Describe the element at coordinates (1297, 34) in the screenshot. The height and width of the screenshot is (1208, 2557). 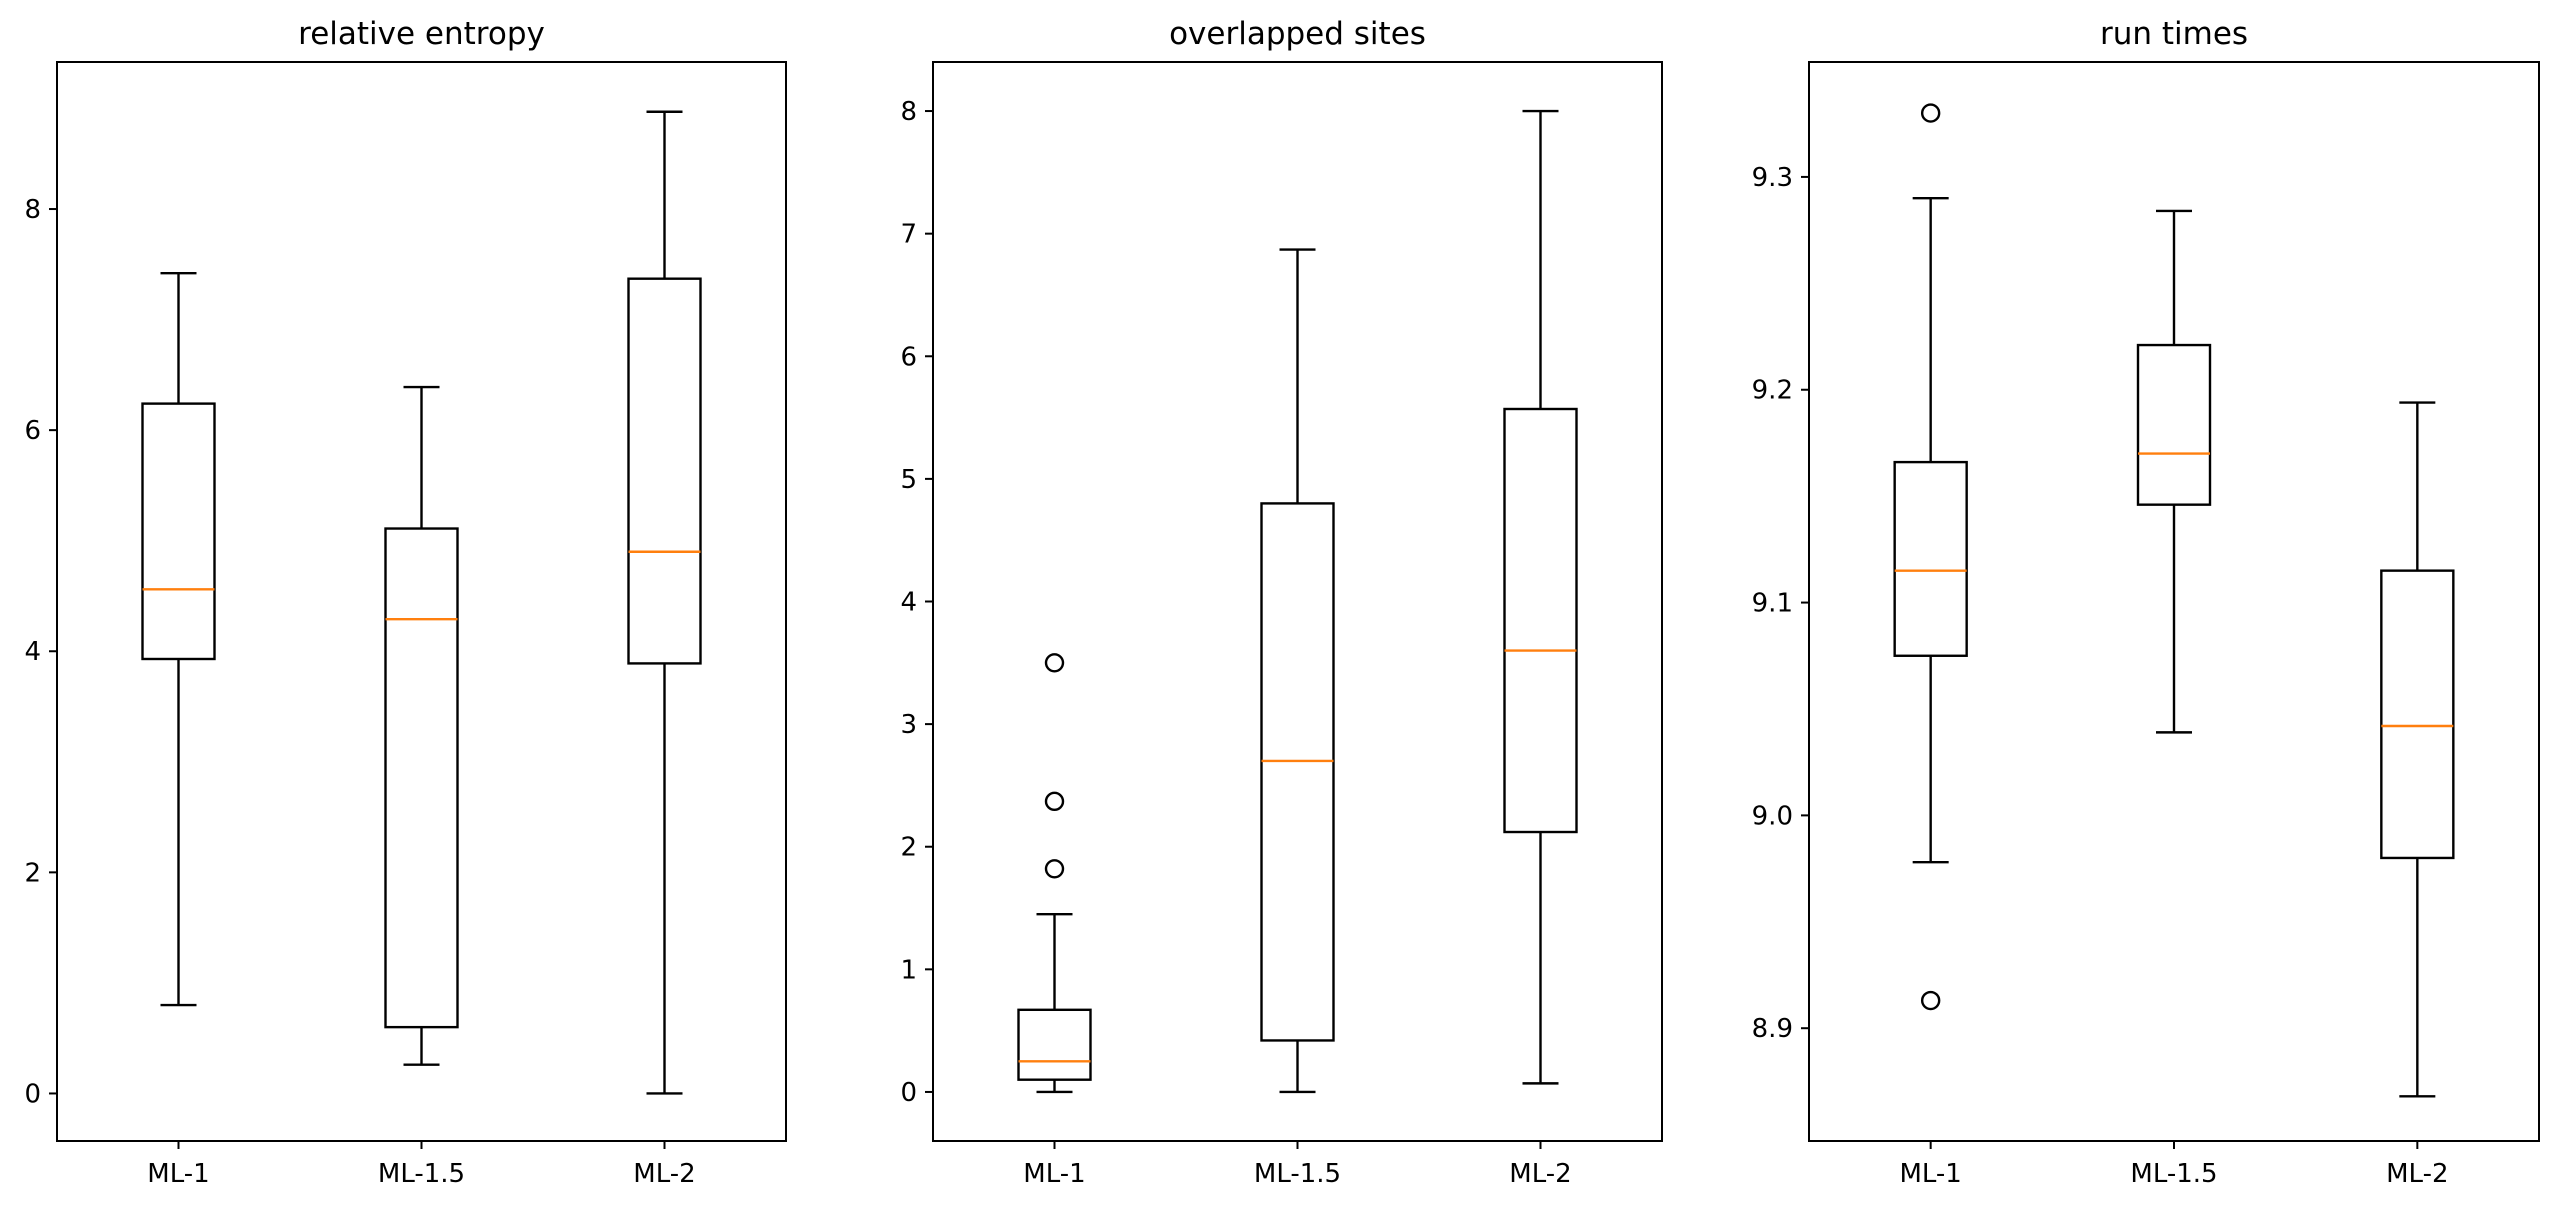
I see `panel-title: overlapped sites` at that location.